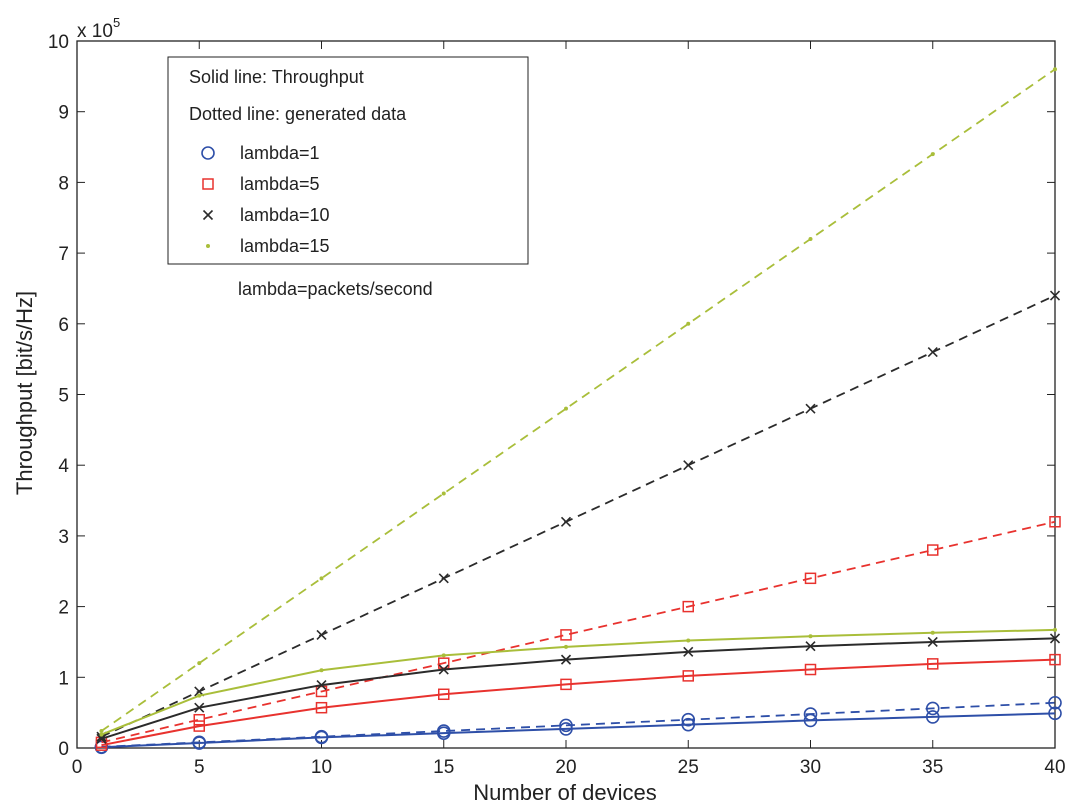 The image size is (1073, 809). What do you see at coordinates (63, 183) in the screenshot?
I see `y-tick-label: 8` at bounding box center [63, 183].